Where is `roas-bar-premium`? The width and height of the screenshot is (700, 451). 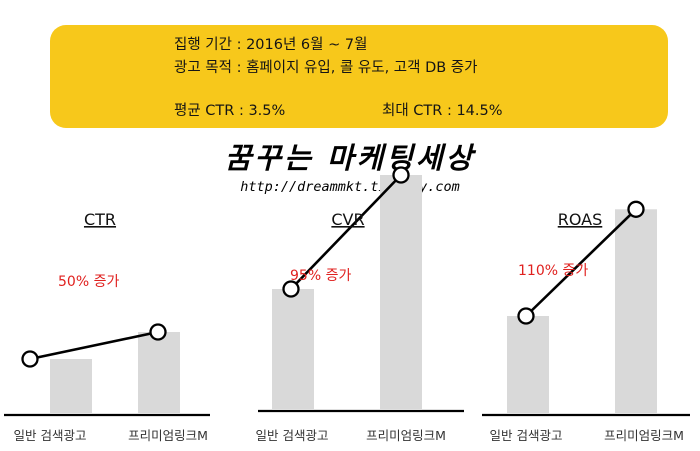 roas-bar-premium is located at coordinates (636, 311).